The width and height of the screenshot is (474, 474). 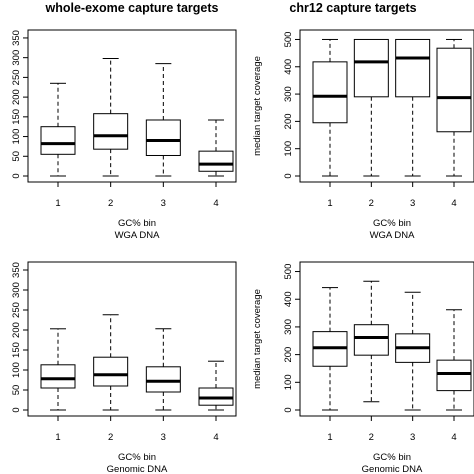 I want to click on chart-title: whole-exome capture targets, so click(x=132, y=8).